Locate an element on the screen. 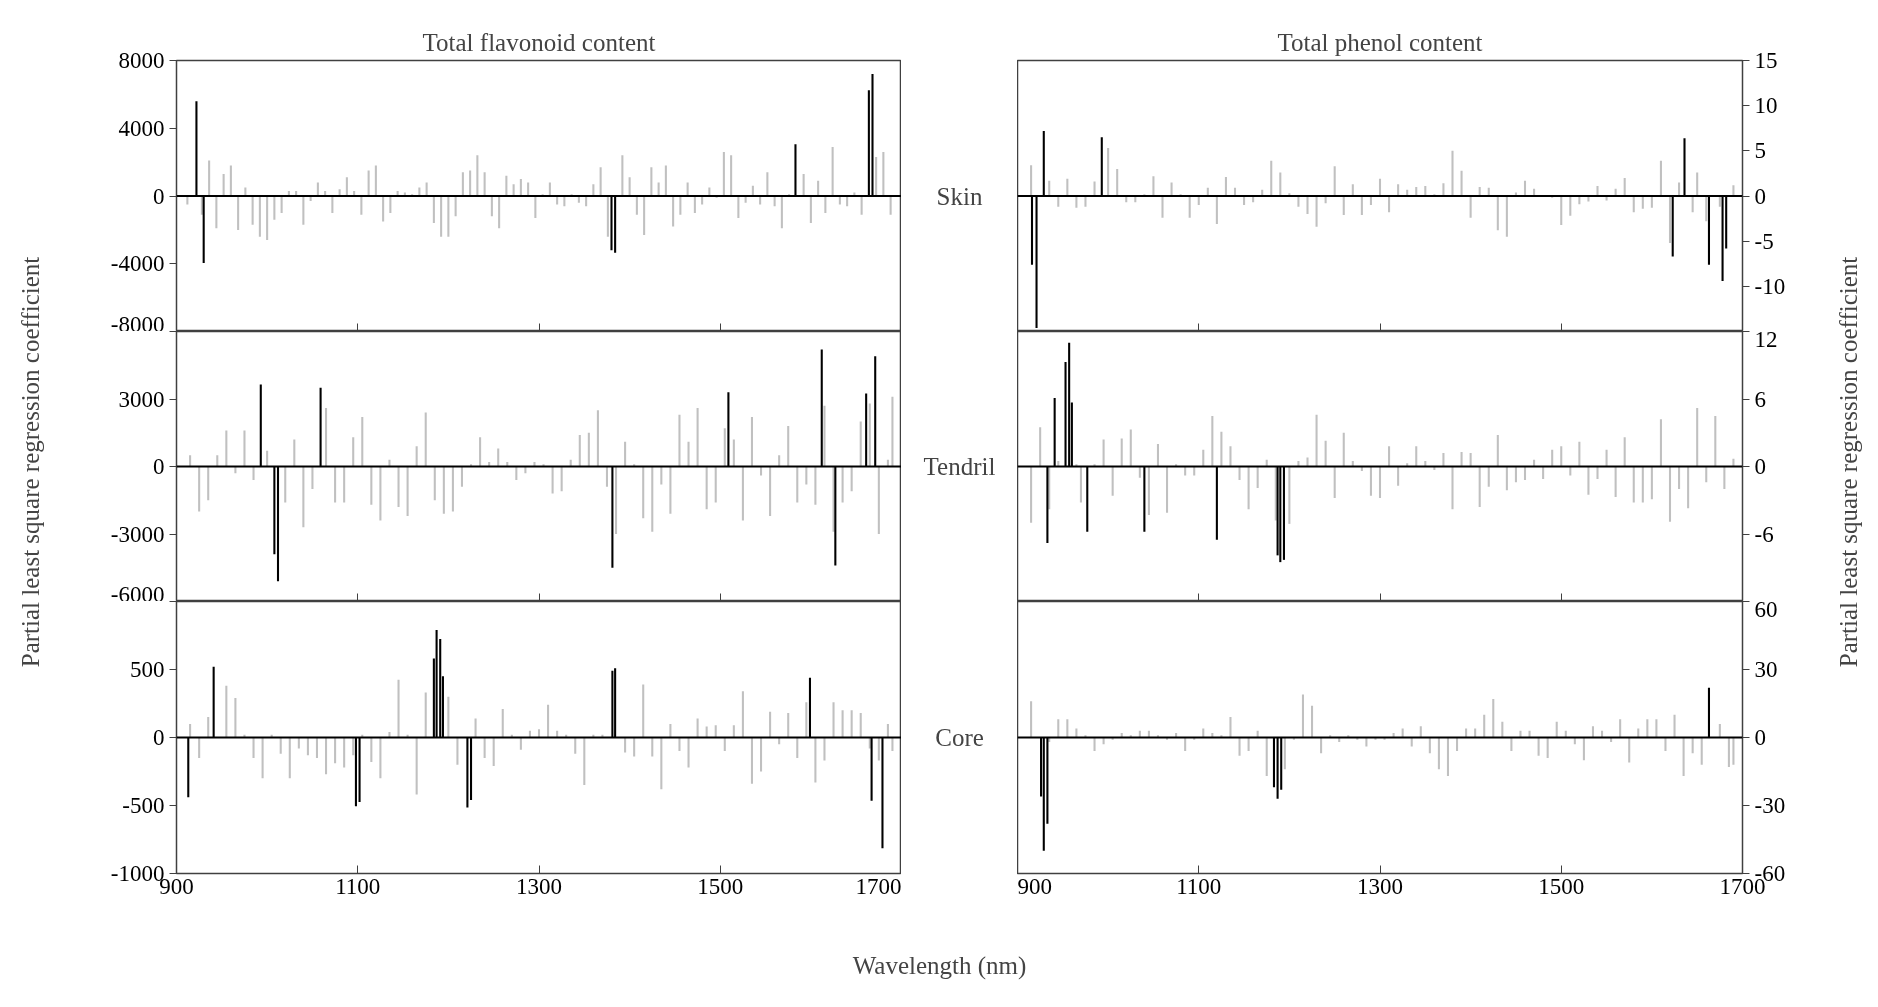 Image resolution: width=1878 pixels, height=1007 pixels. chart-title: Total phenol content is located at coordinates (1380, 42).